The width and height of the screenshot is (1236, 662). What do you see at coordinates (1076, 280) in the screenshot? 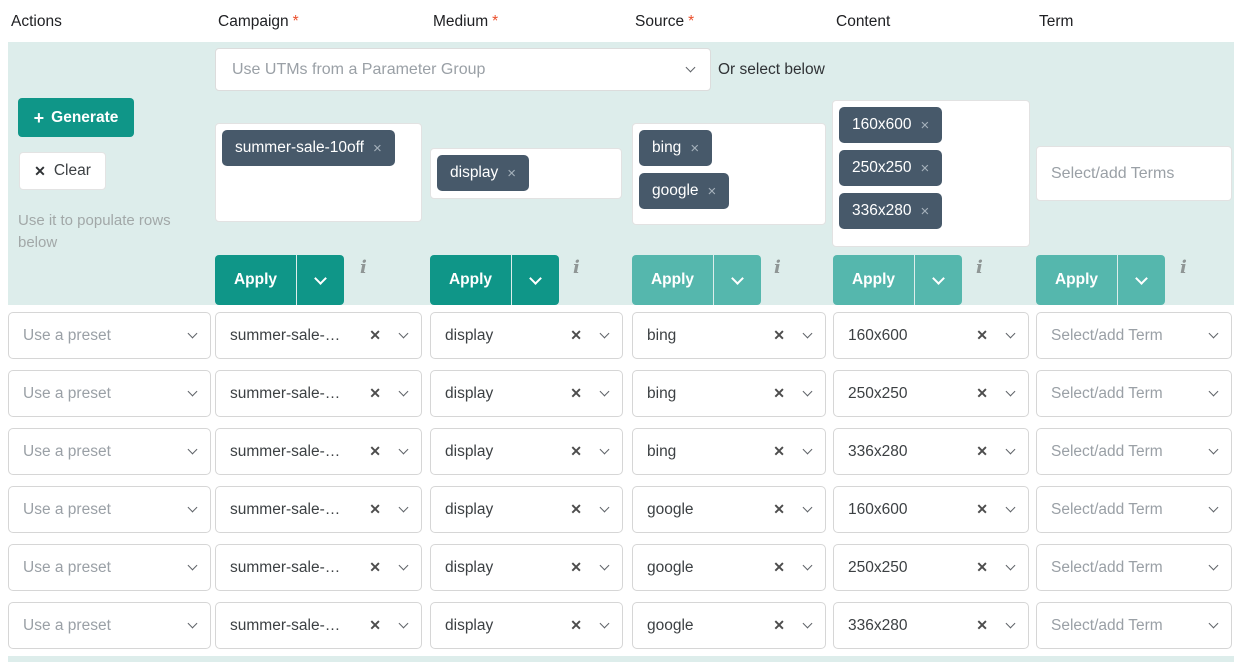
I see `term-apply-button: Apply` at bounding box center [1076, 280].